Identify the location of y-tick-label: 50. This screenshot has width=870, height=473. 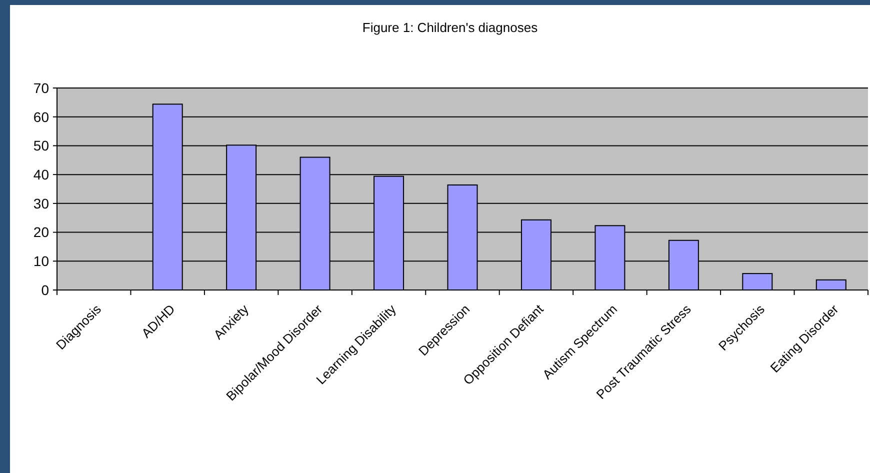
(41, 146).